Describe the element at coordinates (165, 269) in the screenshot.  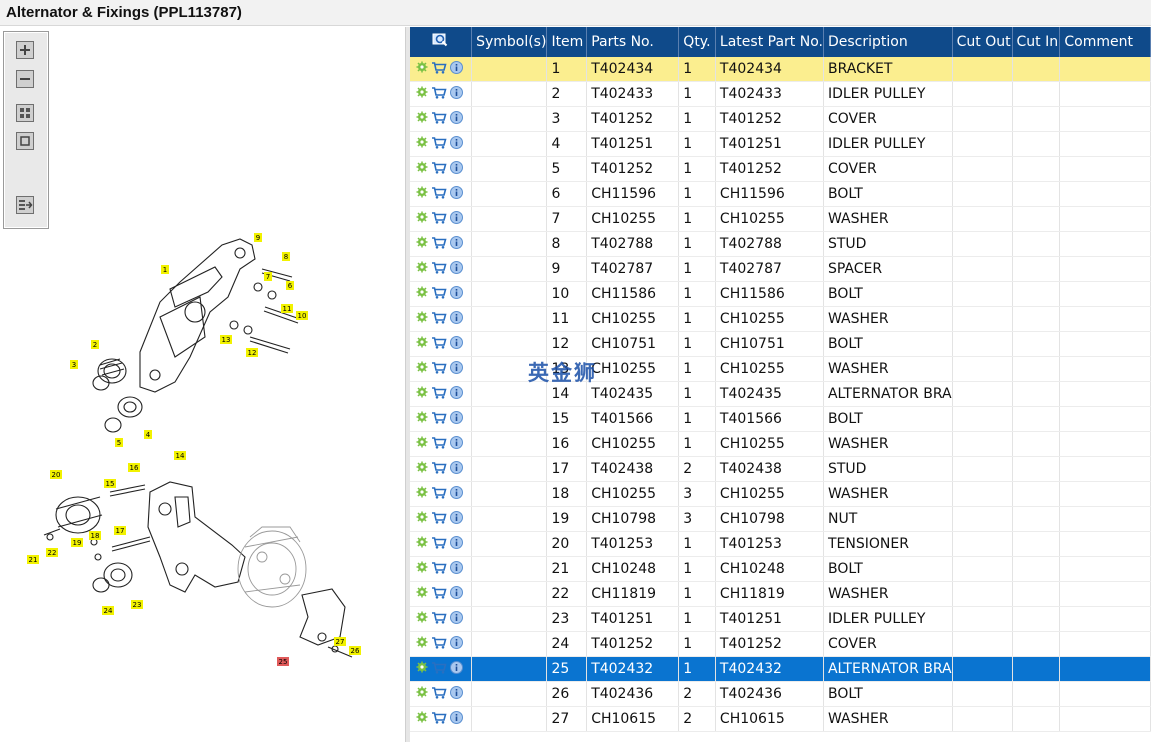
I see `callout-1: 1` at that location.